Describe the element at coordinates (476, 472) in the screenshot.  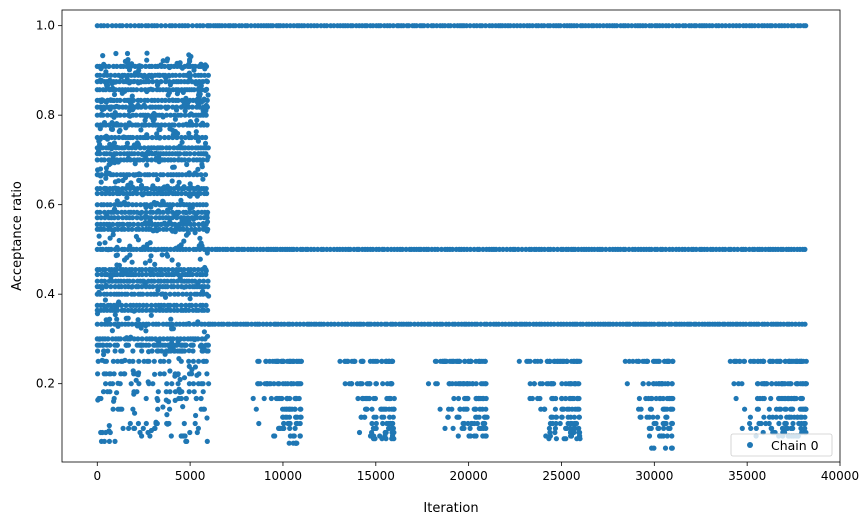
I see `x-axis-ticks: 0 5000 10000 15000 20000 25000 30000 35000 40000` at that location.